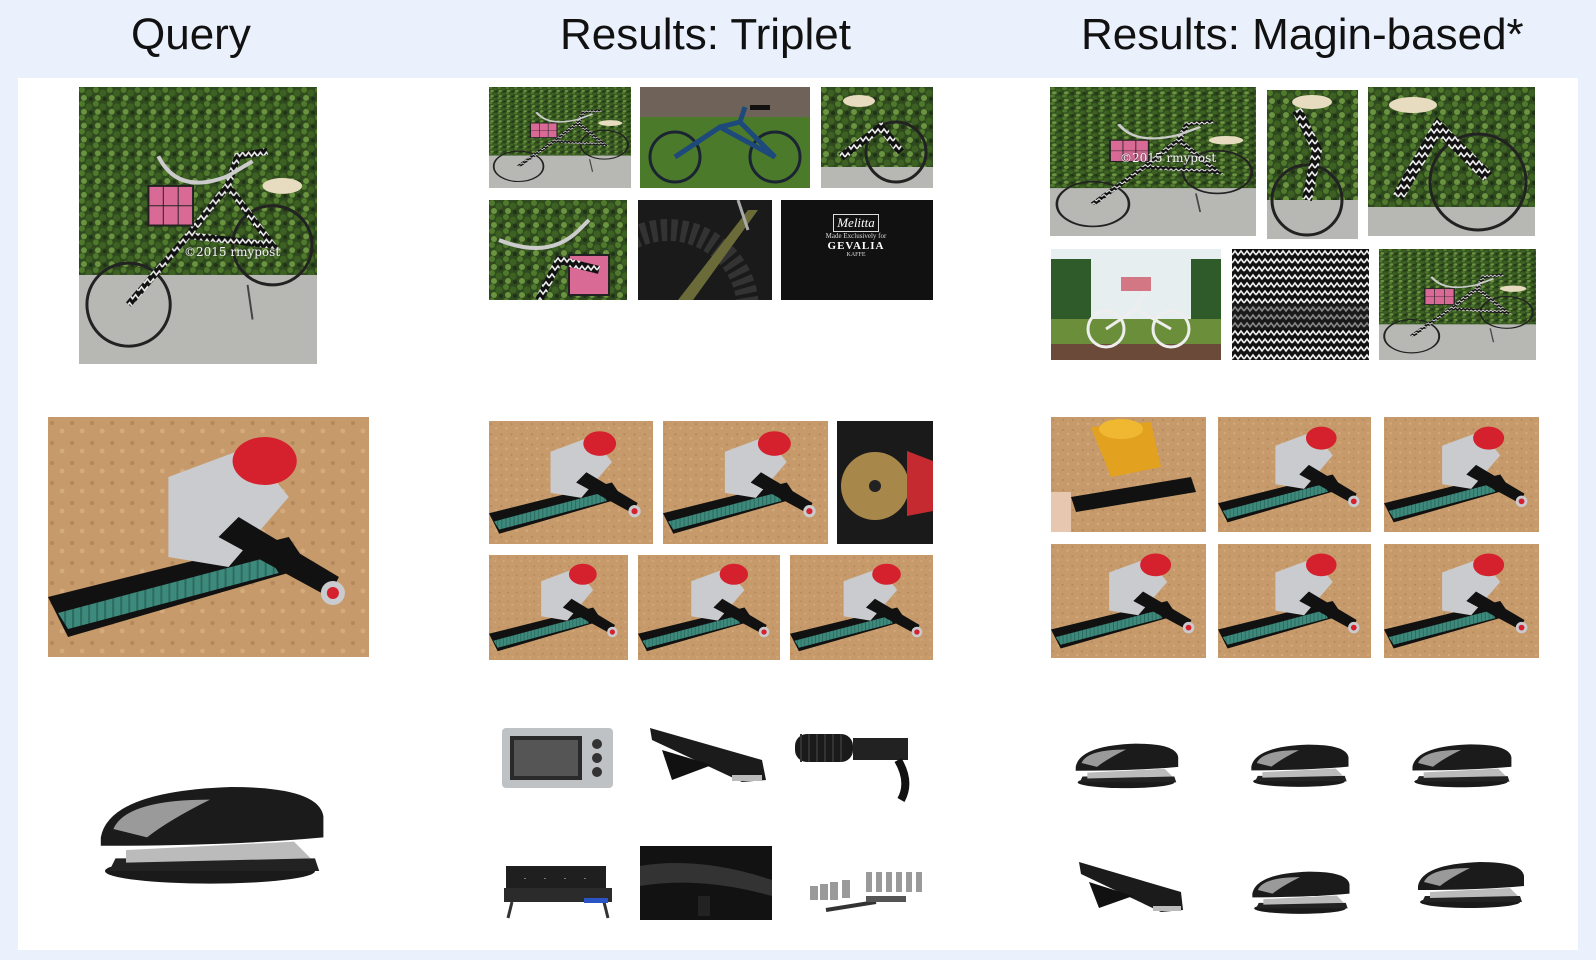  Describe the element at coordinates (208, 537) in the screenshot. I see `query-image-stapler-nailer` at that location.